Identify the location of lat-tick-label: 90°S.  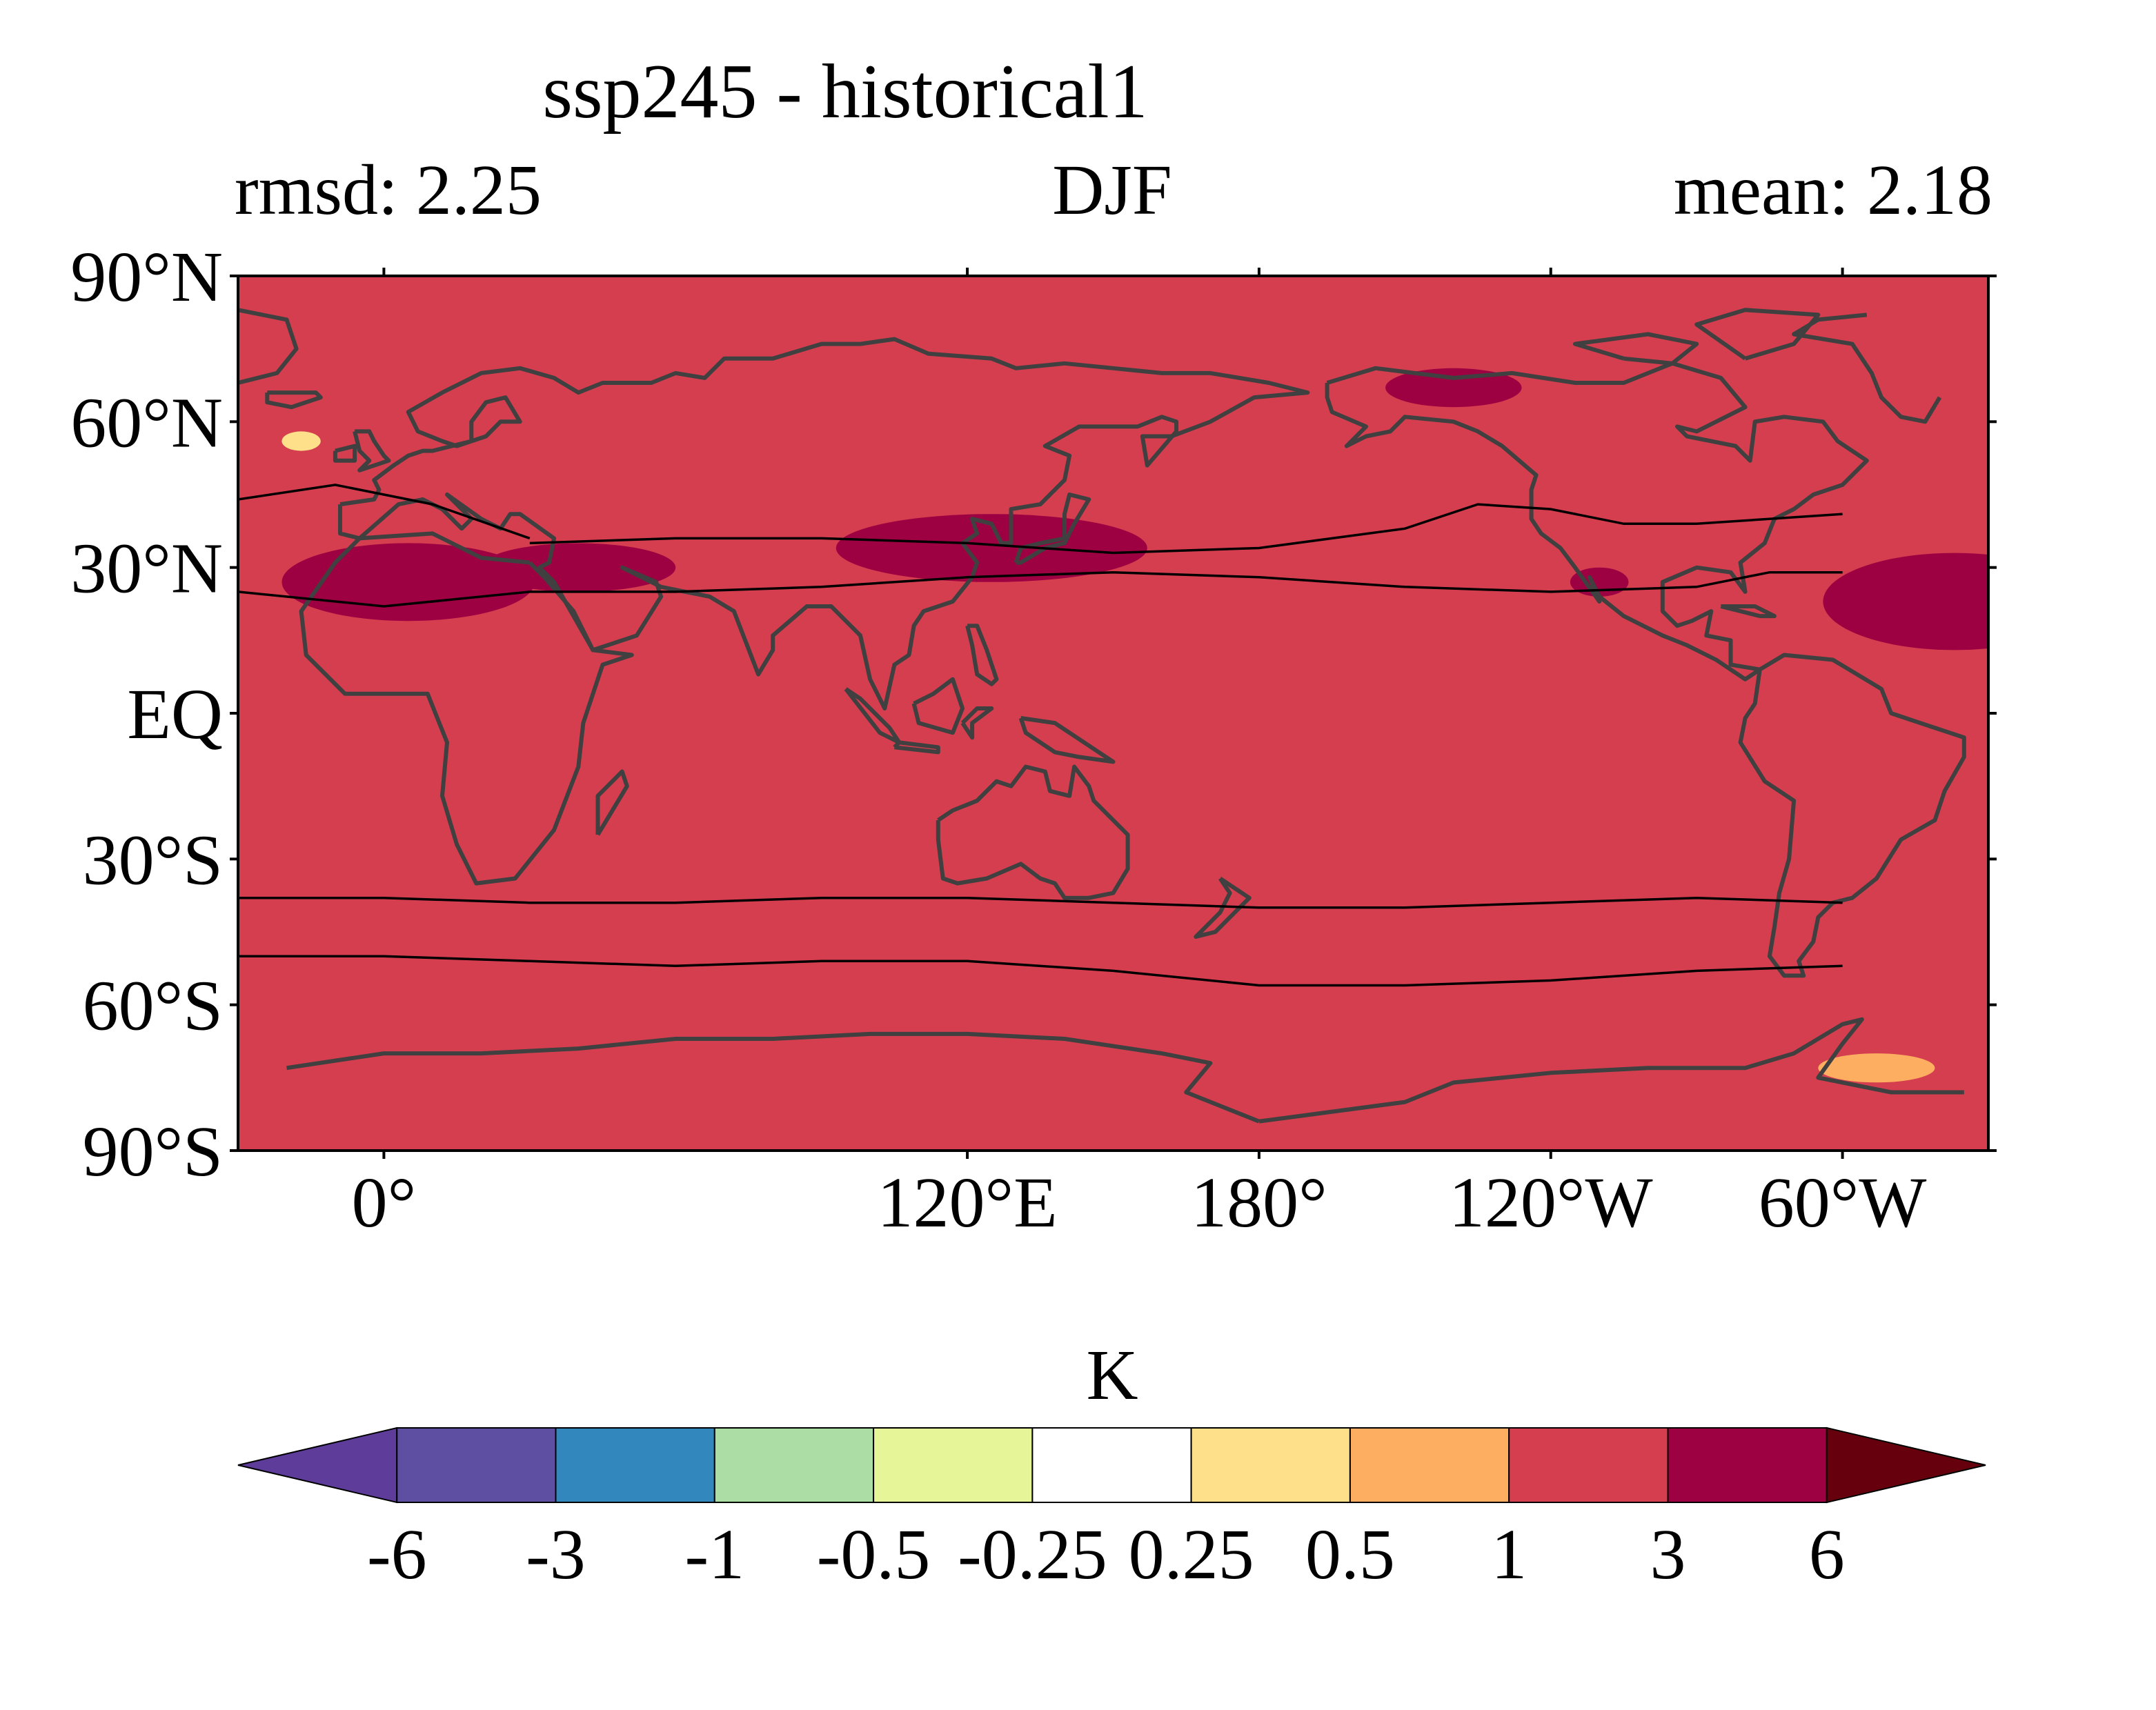
(153, 1151).